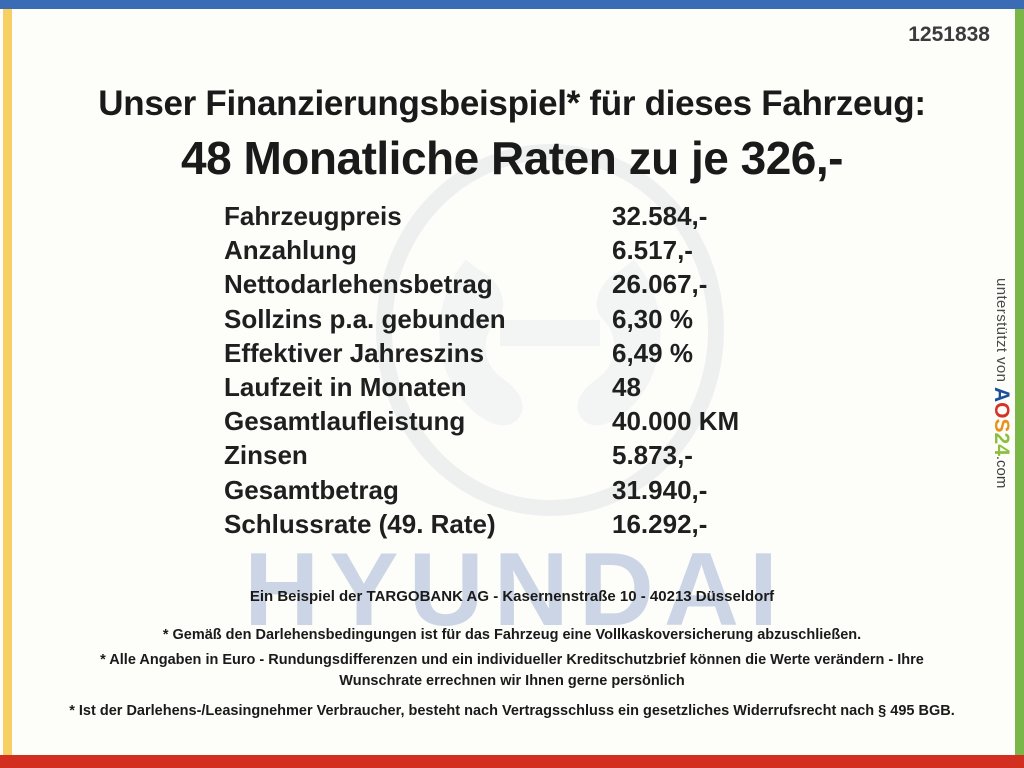 The image size is (1024, 768). What do you see at coordinates (504, 457) in the screenshot?
I see `table-row: Zinsen 5.873,-` at bounding box center [504, 457].